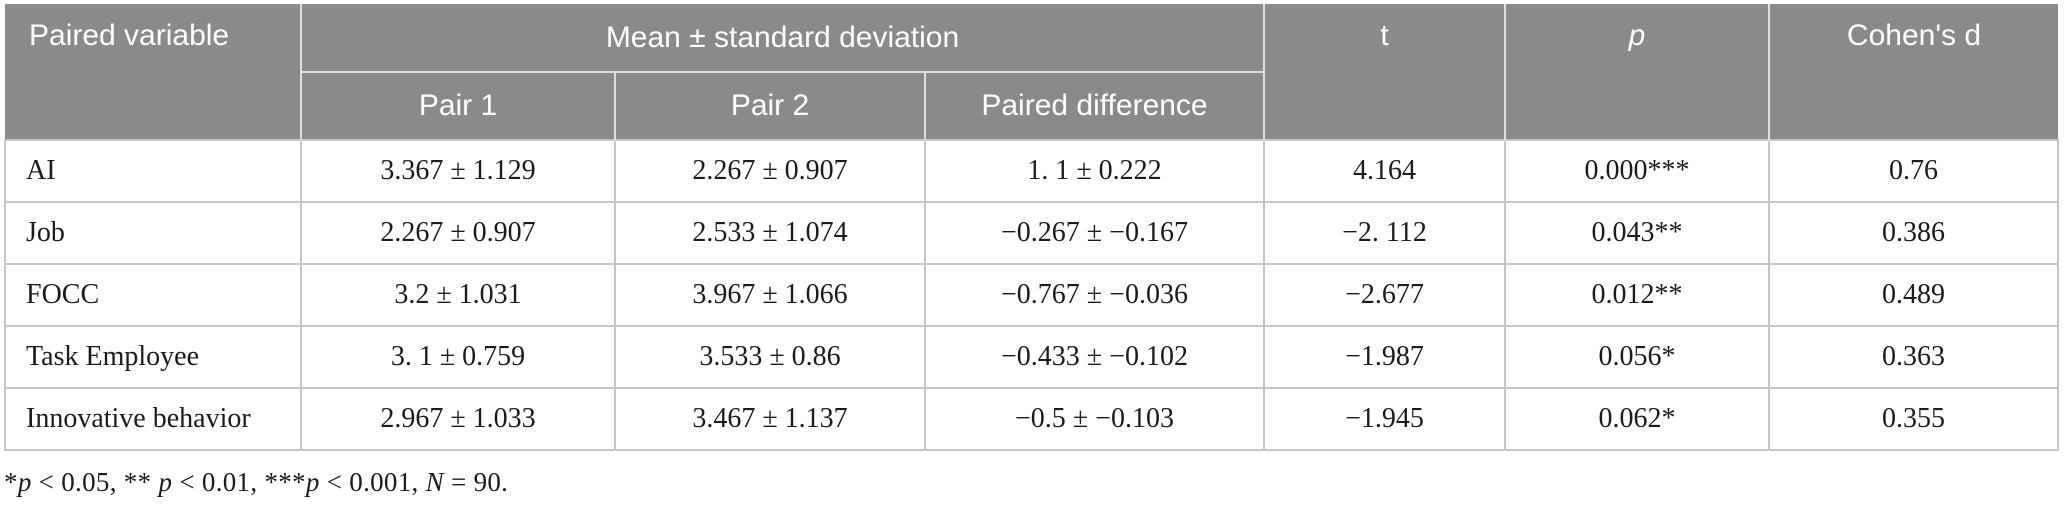 Image resolution: width=2068 pixels, height=506 pixels. Describe the element at coordinates (1094, 233) in the screenshot. I see `cell-paired-difference: −0.267 ± −0.167` at that location.